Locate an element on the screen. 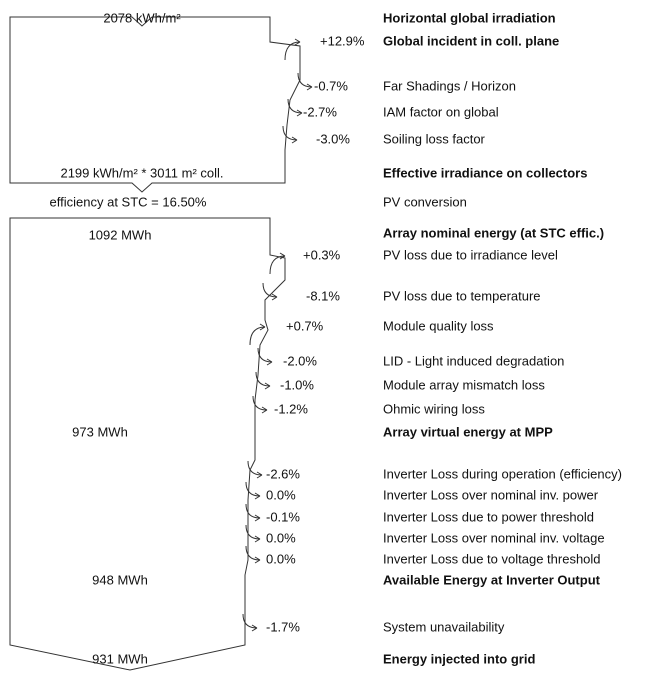 The width and height of the screenshot is (659, 674). row-label: PV loss due to temperature is located at coordinates (462, 295).